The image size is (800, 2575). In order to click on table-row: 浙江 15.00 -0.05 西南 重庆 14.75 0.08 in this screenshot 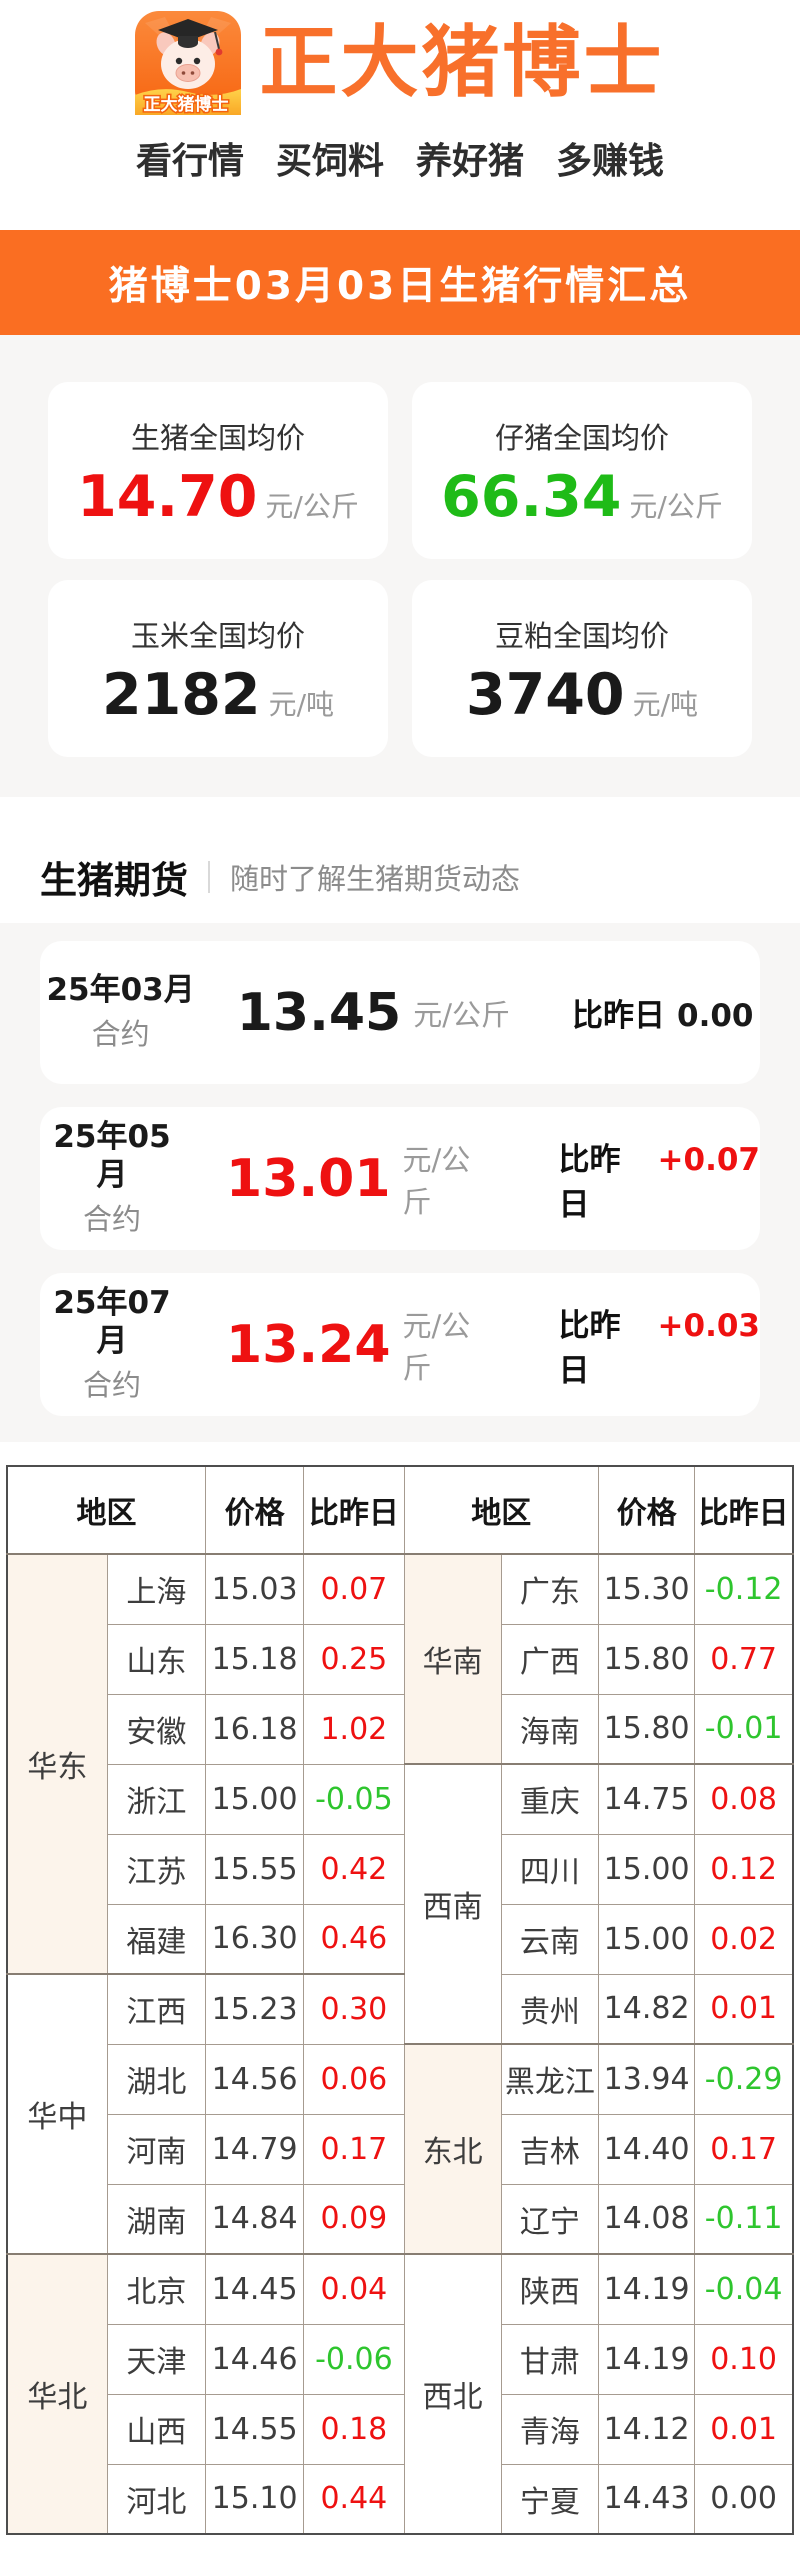, I will do `click(400, 1904)`.